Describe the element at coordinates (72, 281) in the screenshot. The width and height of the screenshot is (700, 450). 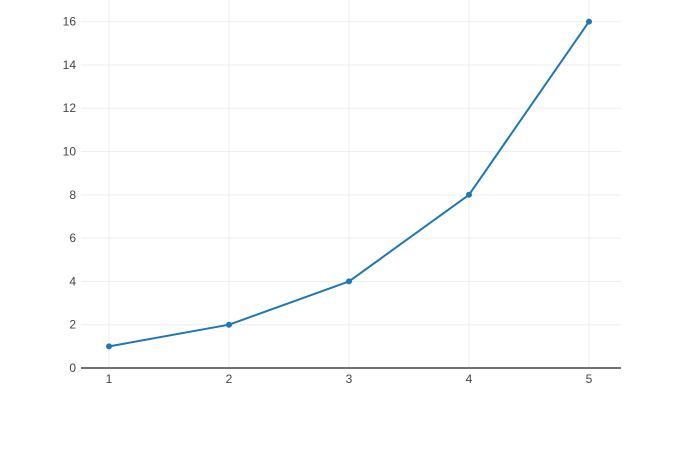
I see `y-tick-label: 4` at that location.